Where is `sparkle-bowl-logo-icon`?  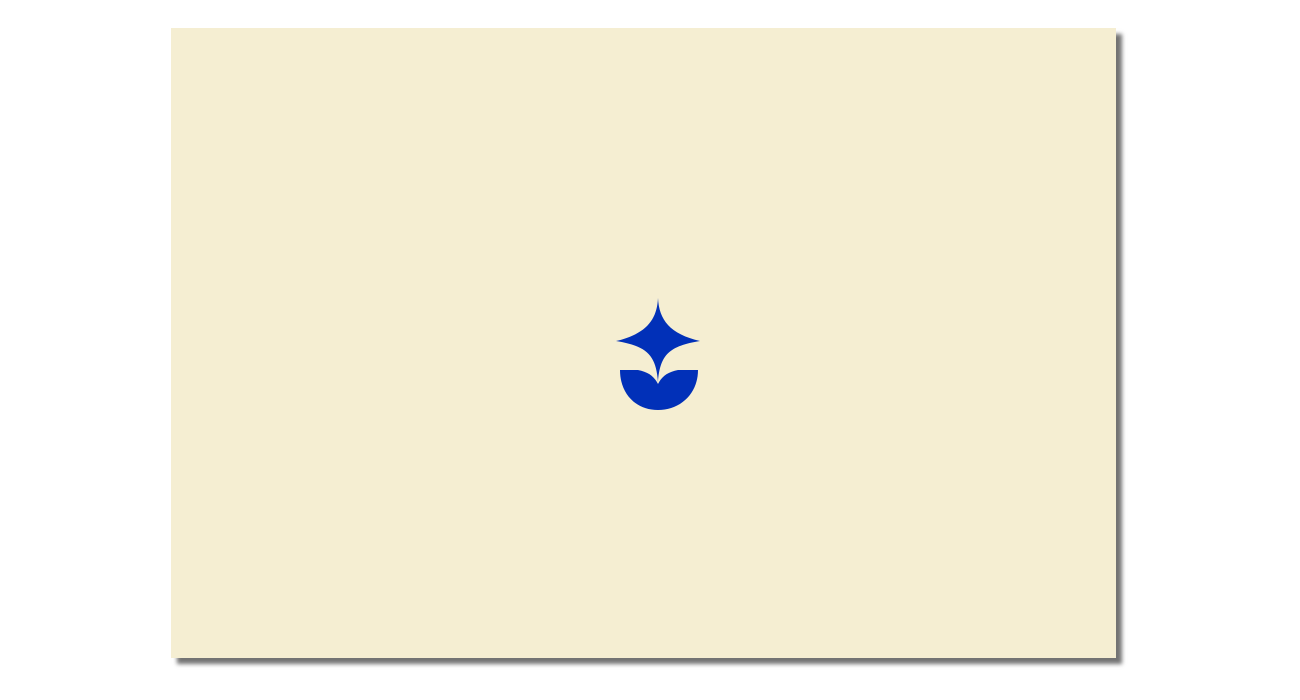 sparkle-bowl-logo-icon is located at coordinates (658, 355).